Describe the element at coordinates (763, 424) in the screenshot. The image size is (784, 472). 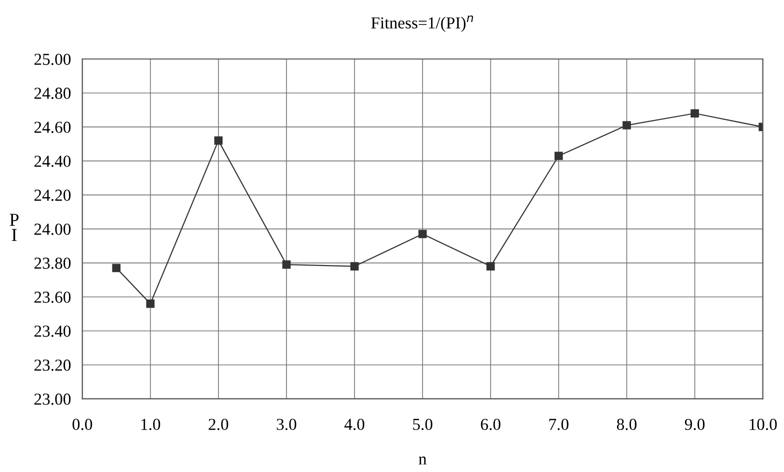
I see `x-tick-label: 10.0` at that location.